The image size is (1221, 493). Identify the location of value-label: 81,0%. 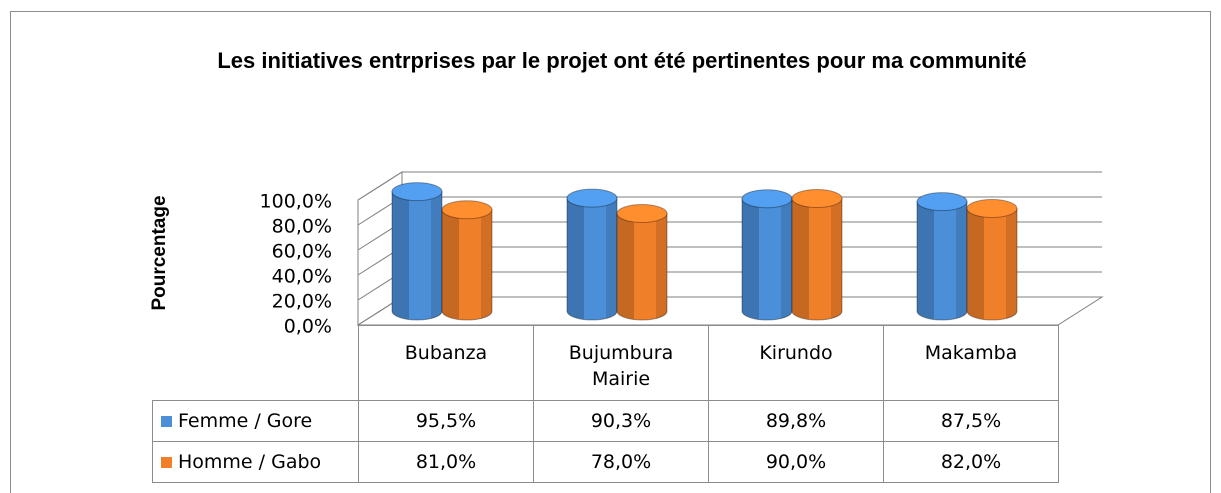
(446, 462).